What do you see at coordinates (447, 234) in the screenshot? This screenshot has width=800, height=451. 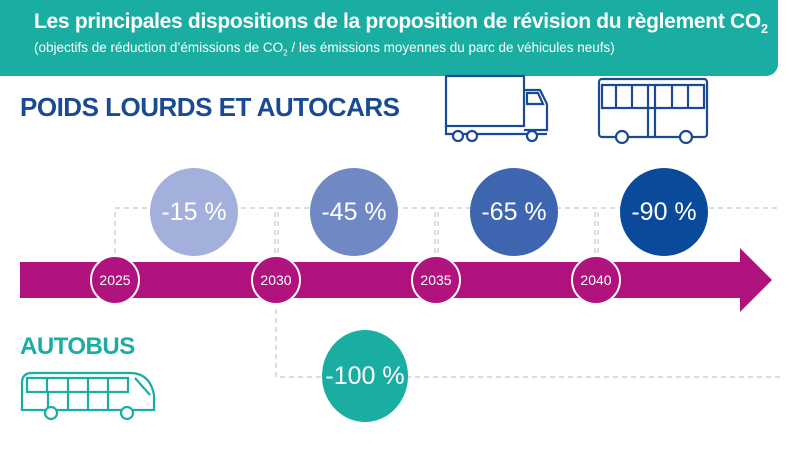 I see `connector-2025` at bounding box center [447, 234].